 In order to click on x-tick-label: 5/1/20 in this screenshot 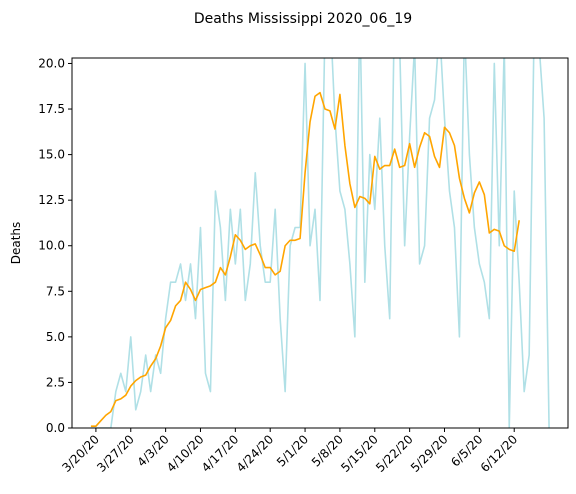, I will do `click(292, 450)`.